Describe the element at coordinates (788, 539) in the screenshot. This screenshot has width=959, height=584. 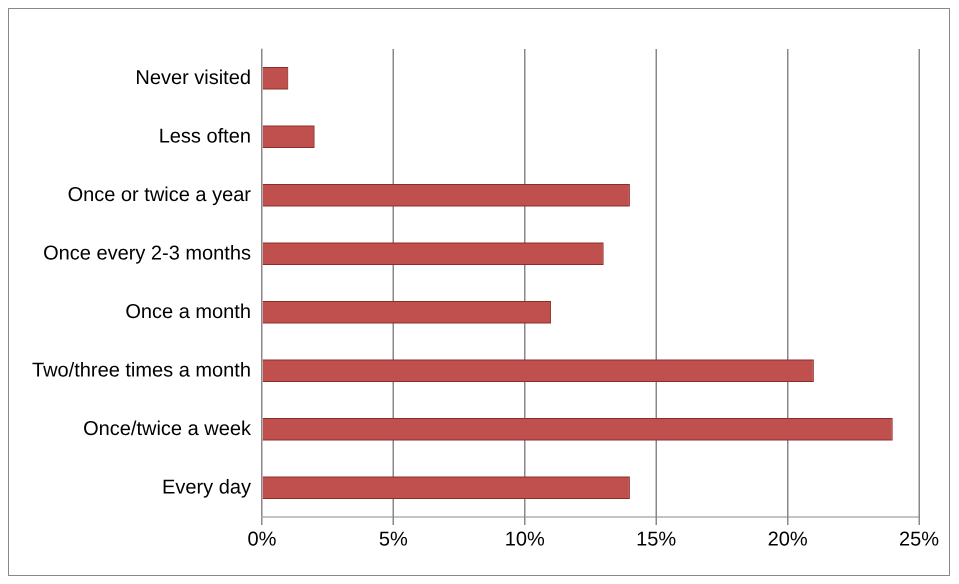
I see `x-tick-label: 20%` at that location.